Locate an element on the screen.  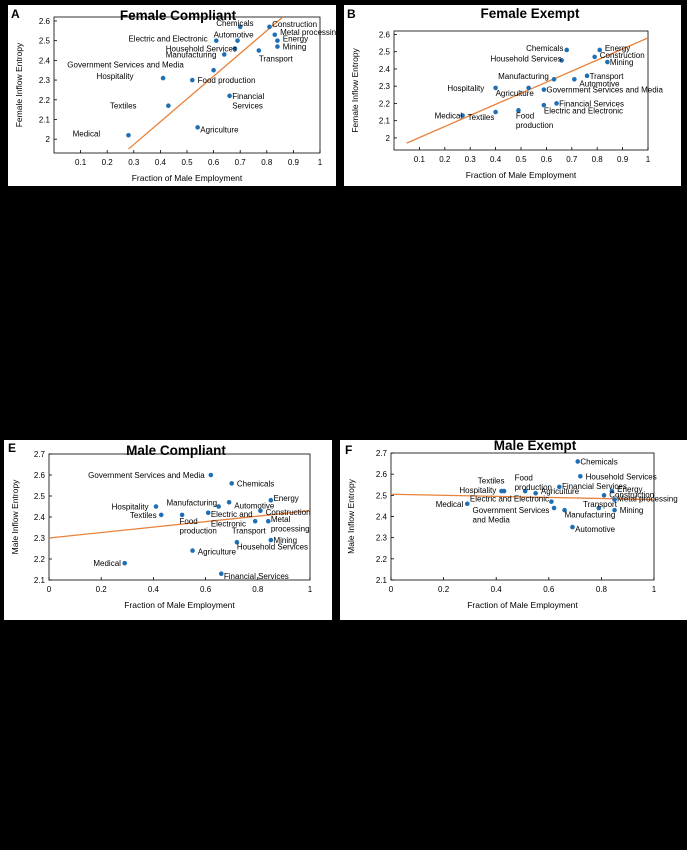
chart-e-point-label: Manufacturing is located at coordinates (191, 502).